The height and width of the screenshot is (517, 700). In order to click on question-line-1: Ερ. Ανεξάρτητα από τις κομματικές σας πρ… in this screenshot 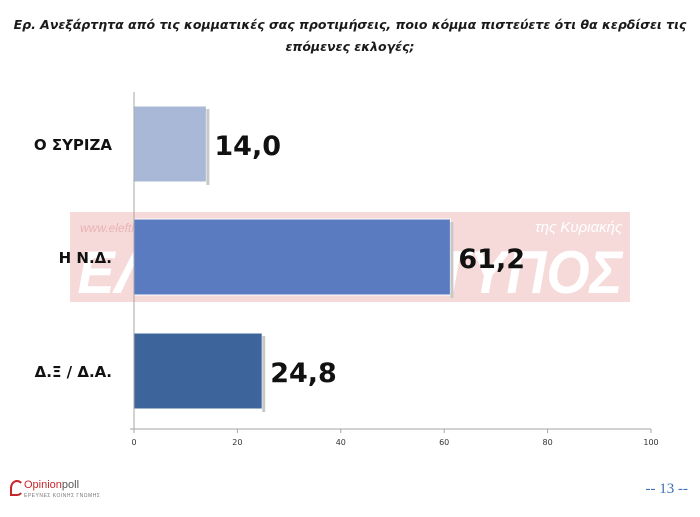, I will do `click(350, 24)`.